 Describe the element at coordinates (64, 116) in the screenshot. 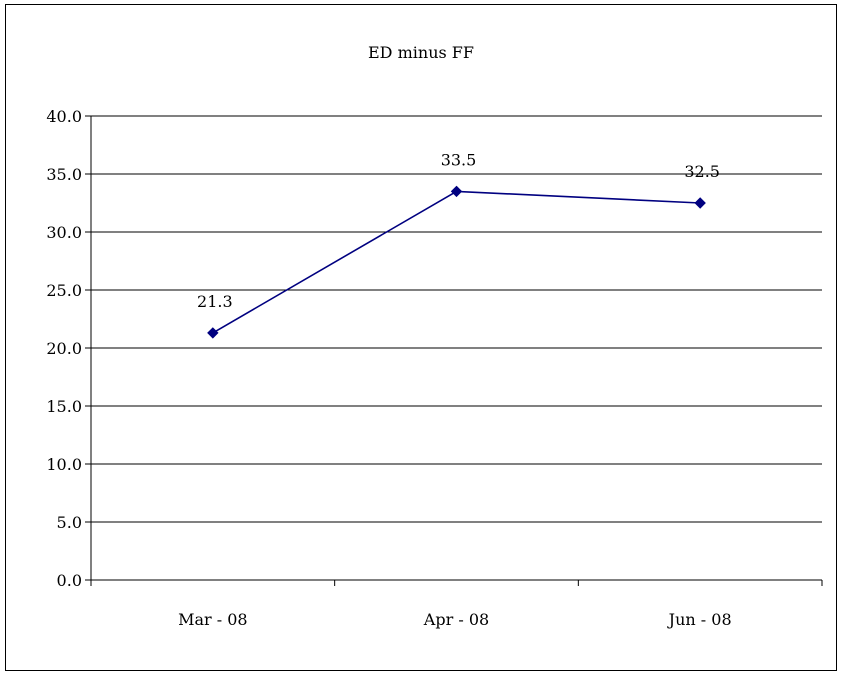

I see `y-tick-label: 40.0` at that location.